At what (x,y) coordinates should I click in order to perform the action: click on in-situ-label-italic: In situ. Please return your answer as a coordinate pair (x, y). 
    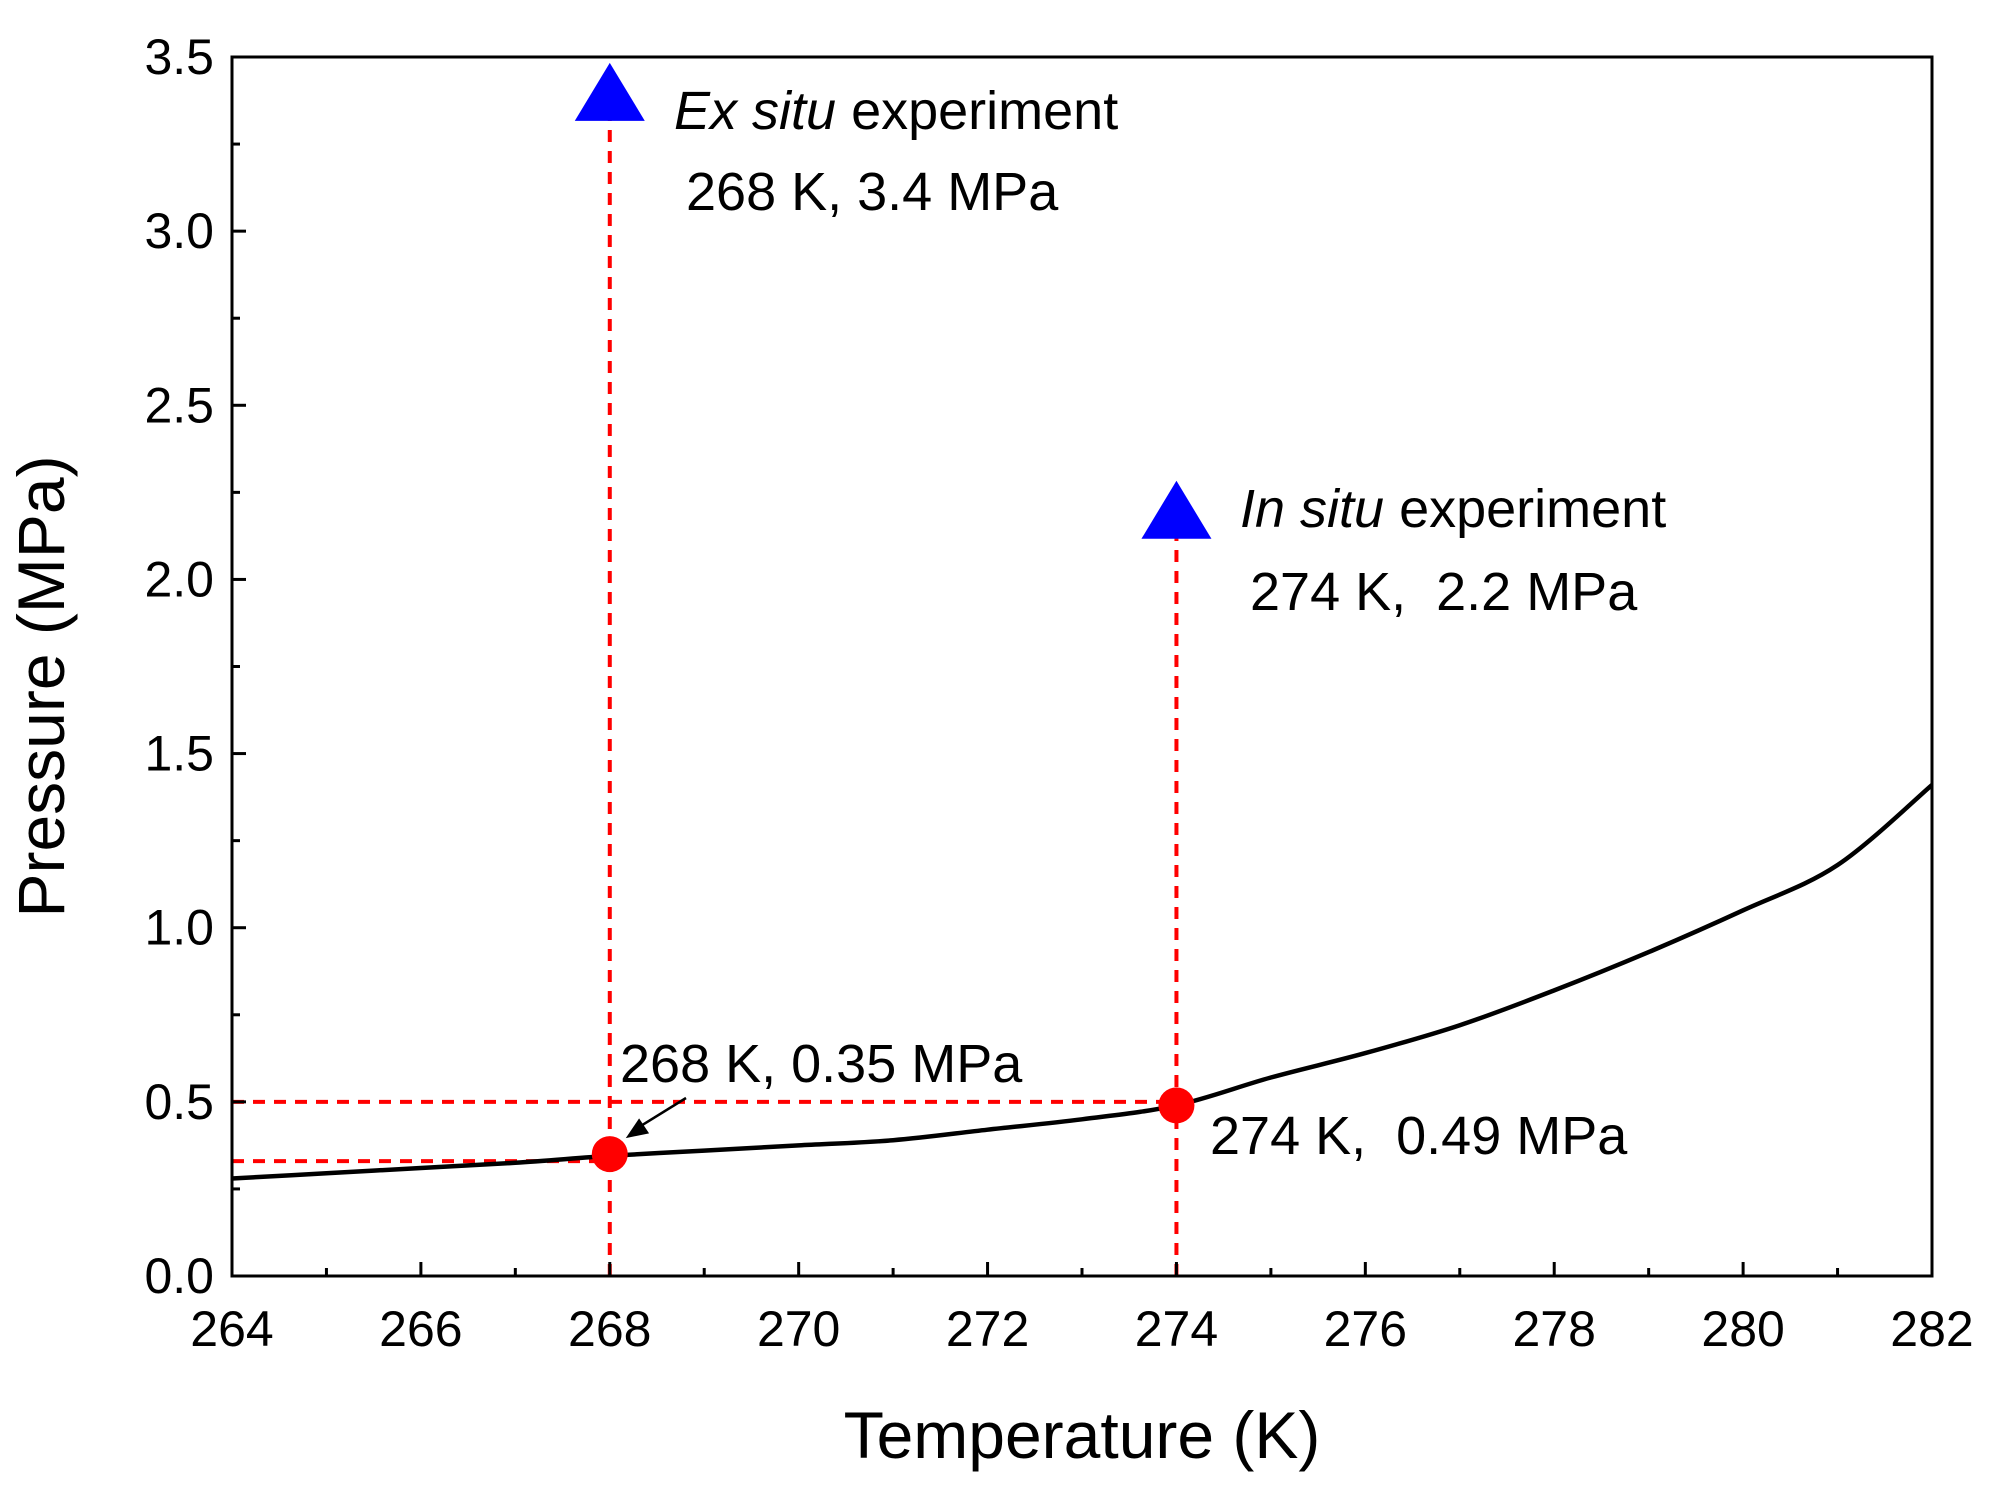
    Looking at the image, I should click on (1312, 509).